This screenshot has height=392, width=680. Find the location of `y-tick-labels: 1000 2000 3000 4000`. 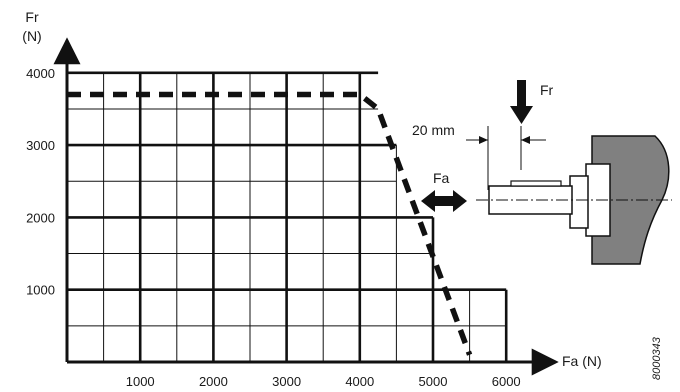

y-tick-labels: 1000 2000 3000 4000 is located at coordinates (40, 182).